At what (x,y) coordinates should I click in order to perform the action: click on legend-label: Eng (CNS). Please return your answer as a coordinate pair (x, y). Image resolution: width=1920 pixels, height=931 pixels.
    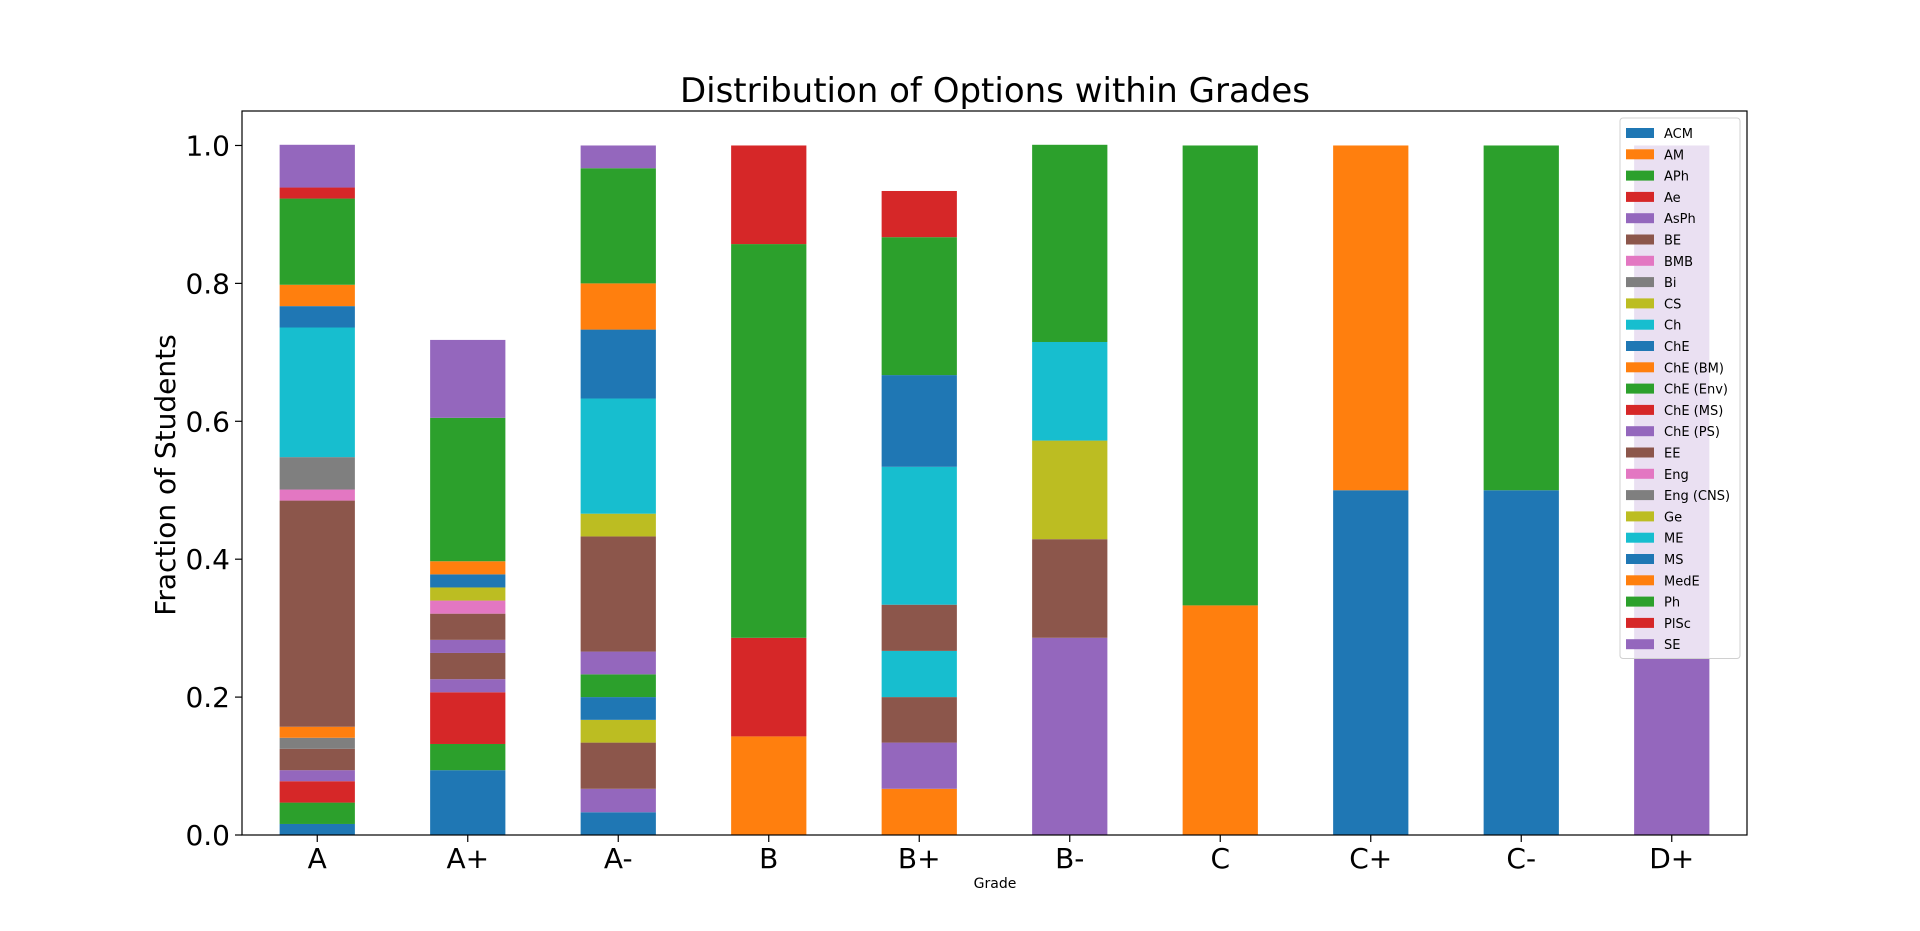
    Looking at the image, I should click on (1697, 496).